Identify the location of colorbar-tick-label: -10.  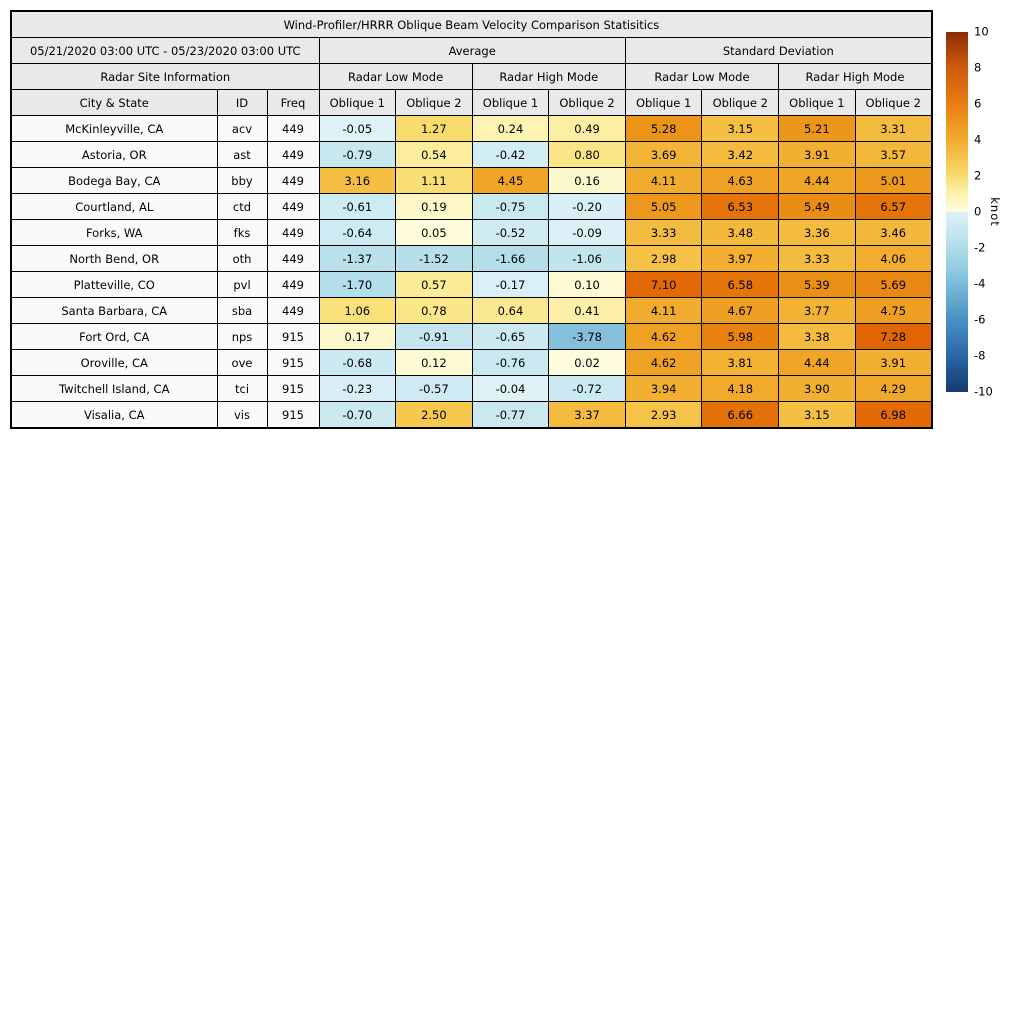
(983, 391).